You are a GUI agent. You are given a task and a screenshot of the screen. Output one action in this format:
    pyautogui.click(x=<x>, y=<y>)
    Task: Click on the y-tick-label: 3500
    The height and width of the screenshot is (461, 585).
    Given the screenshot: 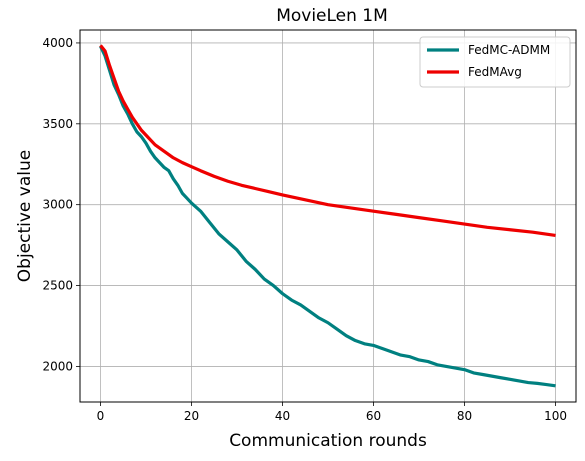 What is the action you would take?
    pyautogui.click(x=57, y=124)
    